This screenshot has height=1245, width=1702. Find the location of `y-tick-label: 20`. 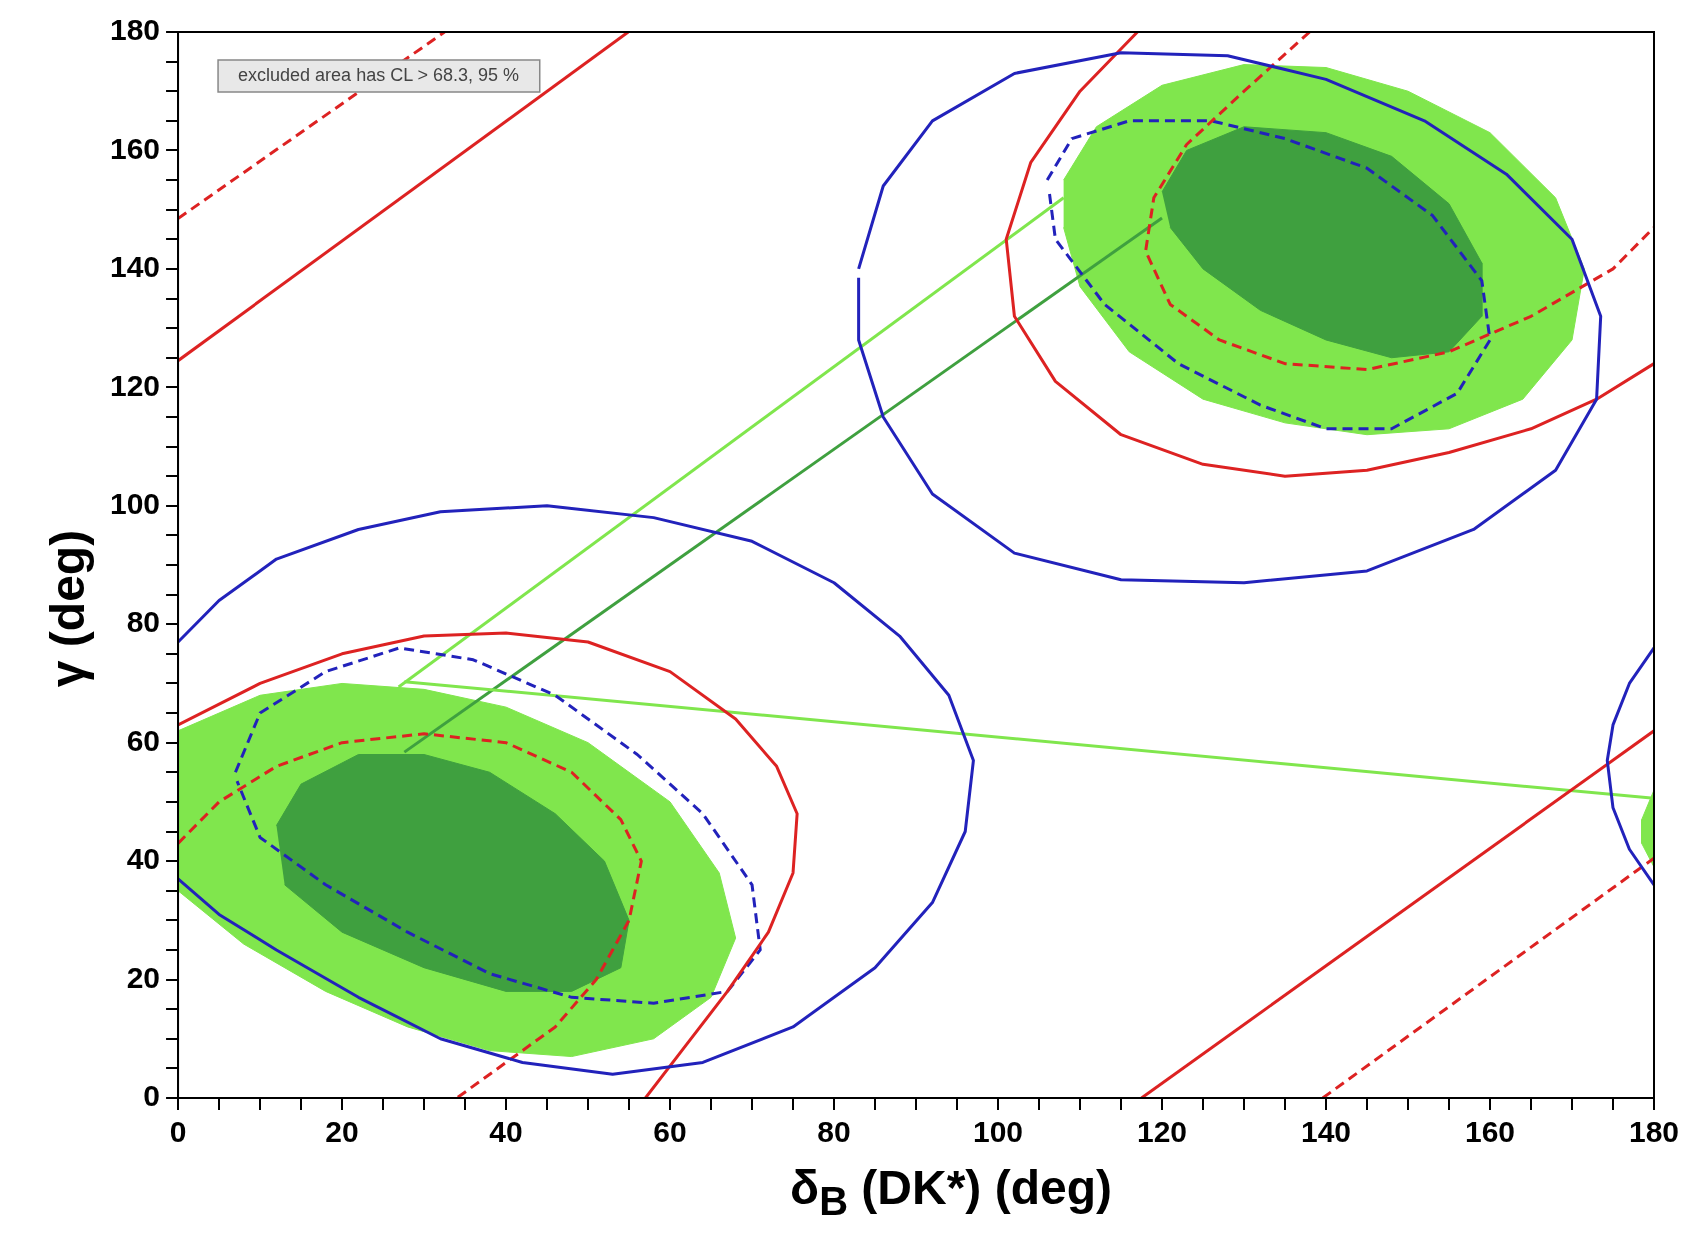

y-tick-label: 20 is located at coordinates (143, 977).